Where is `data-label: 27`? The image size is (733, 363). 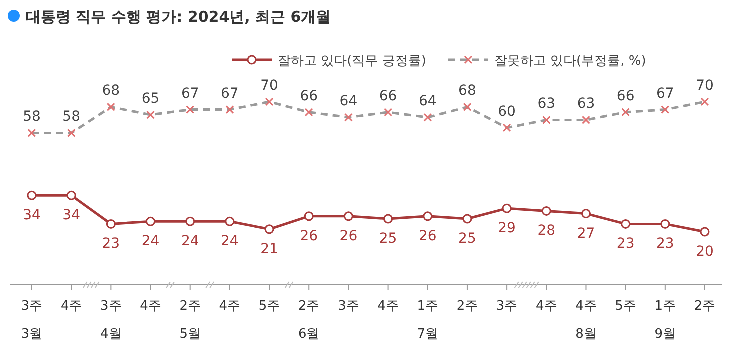 data-label: 27 is located at coordinates (586, 234).